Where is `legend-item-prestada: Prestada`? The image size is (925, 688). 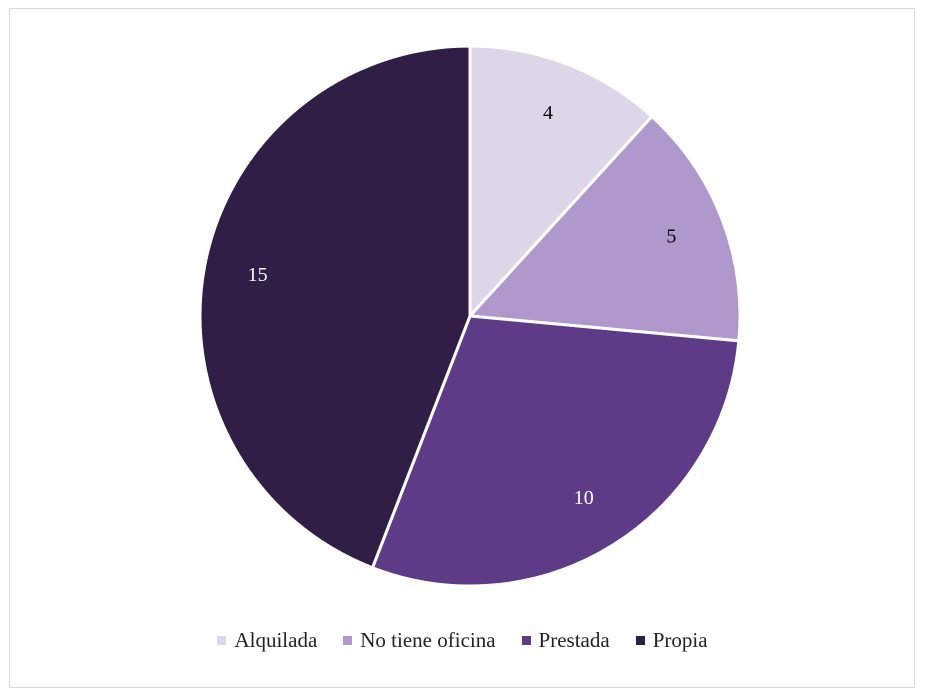 legend-item-prestada: Prestada is located at coordinates (565, 640).